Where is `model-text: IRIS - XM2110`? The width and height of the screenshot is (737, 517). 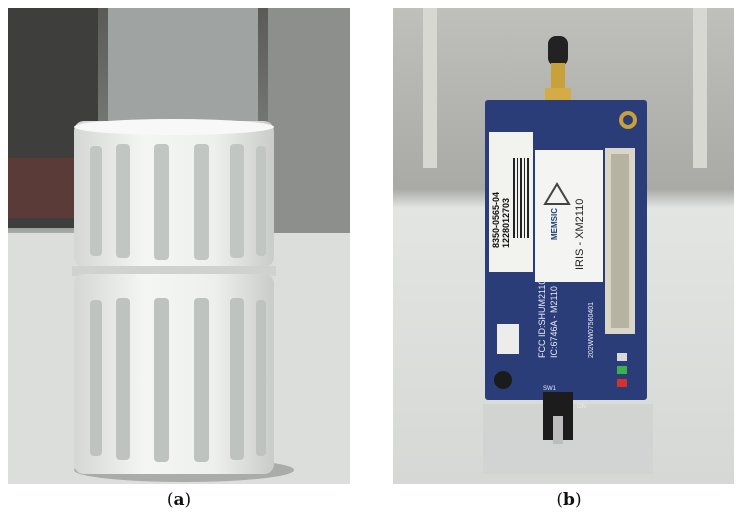 model-text: IRIS - XM2110 is located at coordinates (580, 234).